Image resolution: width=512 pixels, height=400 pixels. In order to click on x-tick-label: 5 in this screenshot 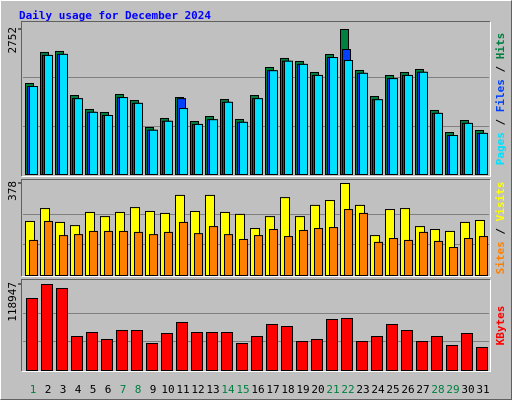, I will do `click(93, 389)`.